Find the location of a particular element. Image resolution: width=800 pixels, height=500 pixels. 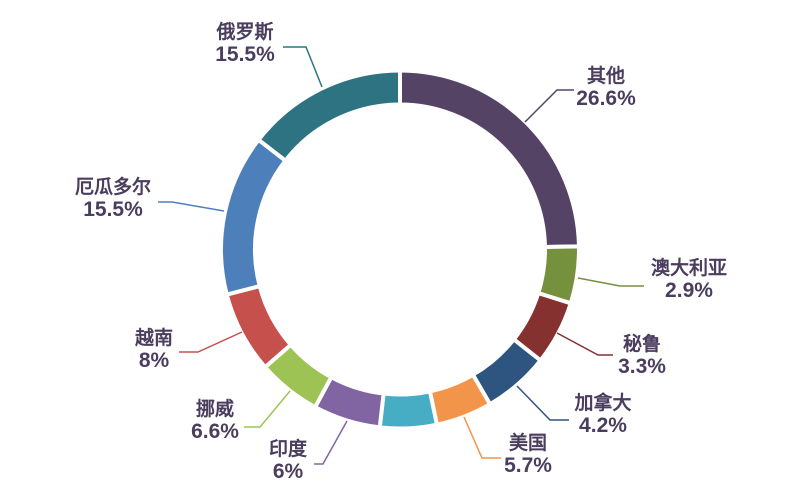

segment-name: 俄罗斯 is located at coordinates (245, 32).